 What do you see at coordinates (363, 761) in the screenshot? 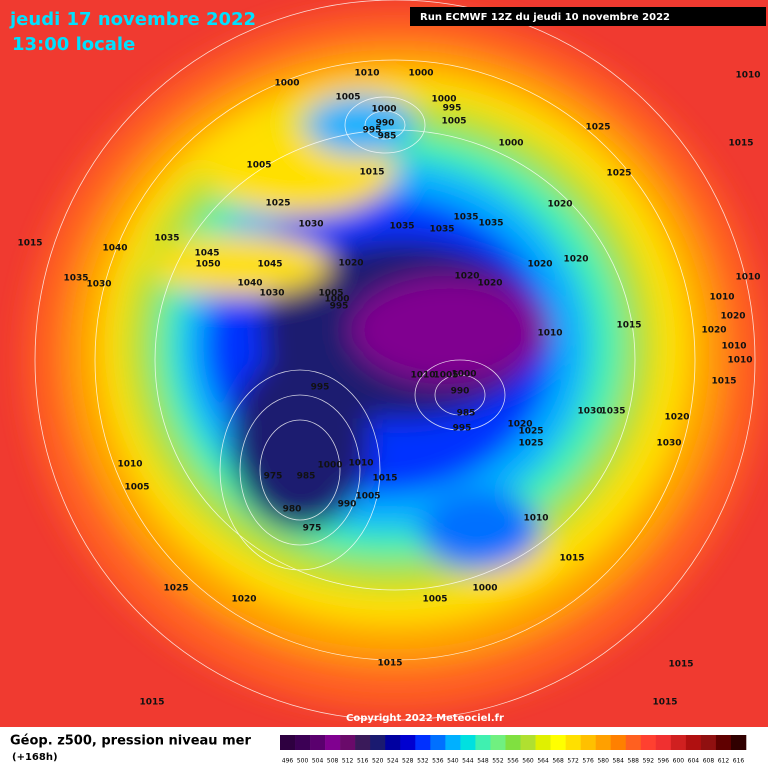
I see `scale-label: 516` at bounding box center [363, 761].